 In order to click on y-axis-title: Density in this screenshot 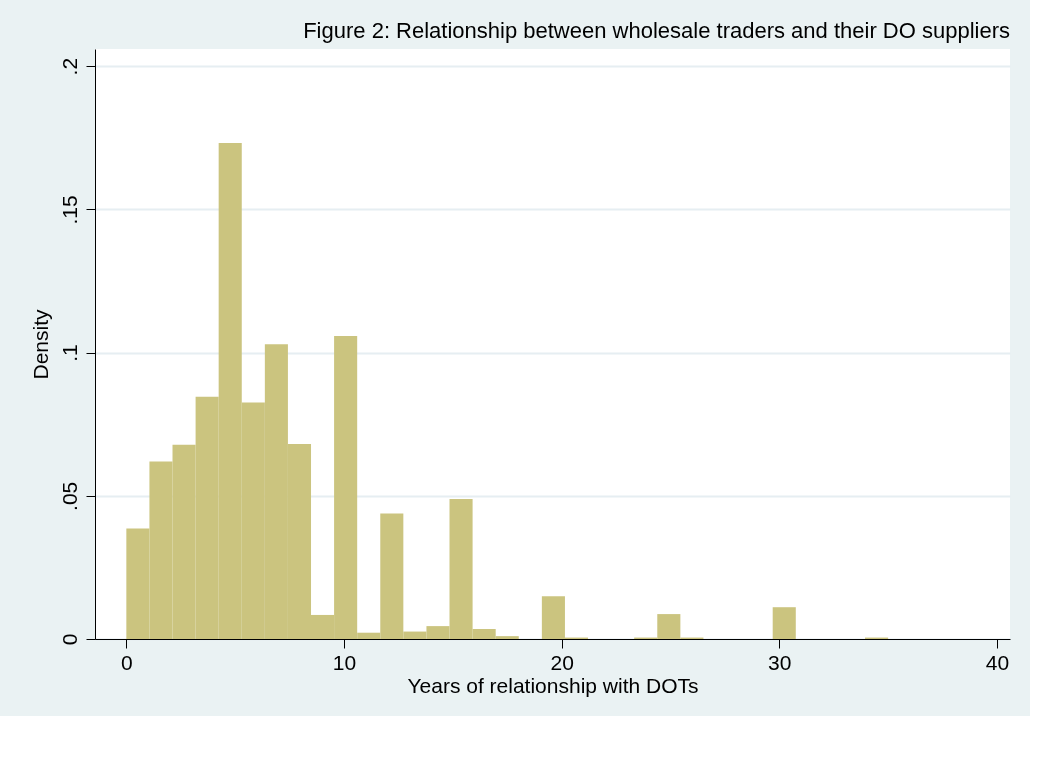, I will do `click(40, 344)`.